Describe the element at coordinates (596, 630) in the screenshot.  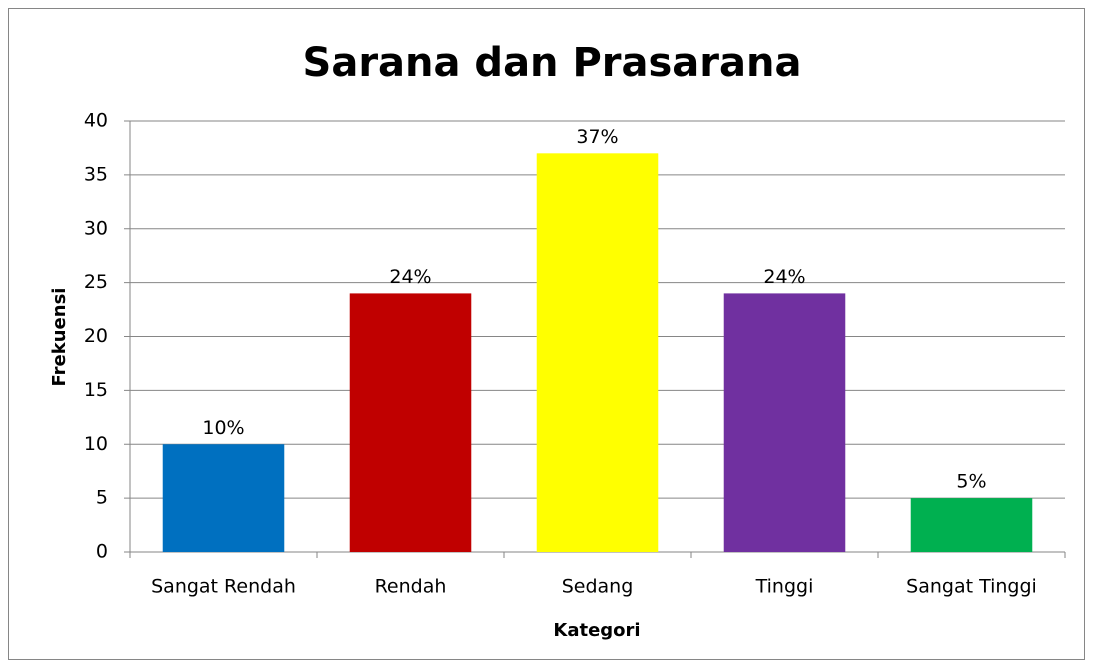
I see `x-axis-label: Kategori` at that location.